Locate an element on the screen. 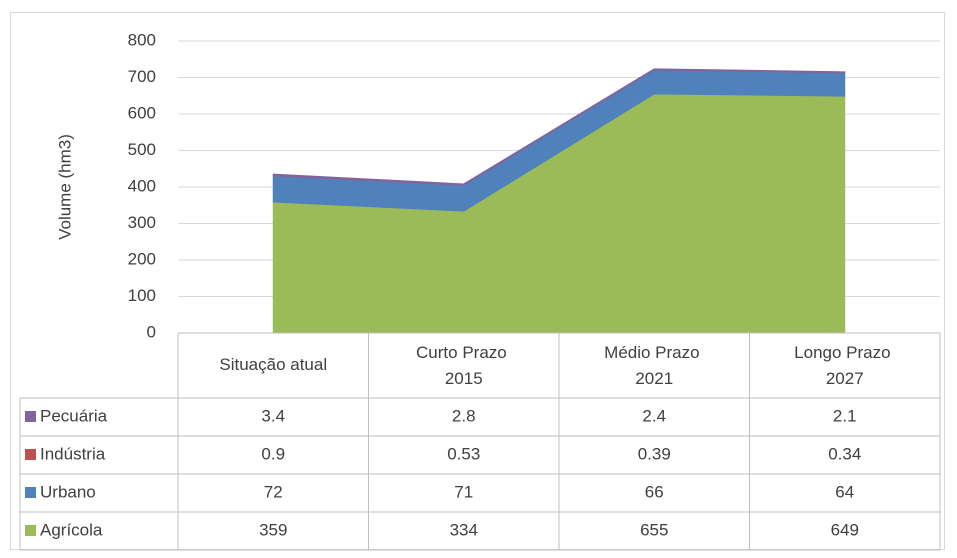  x-tick-label: Médio Prazo 2021 is located at coordinates (654, 365).